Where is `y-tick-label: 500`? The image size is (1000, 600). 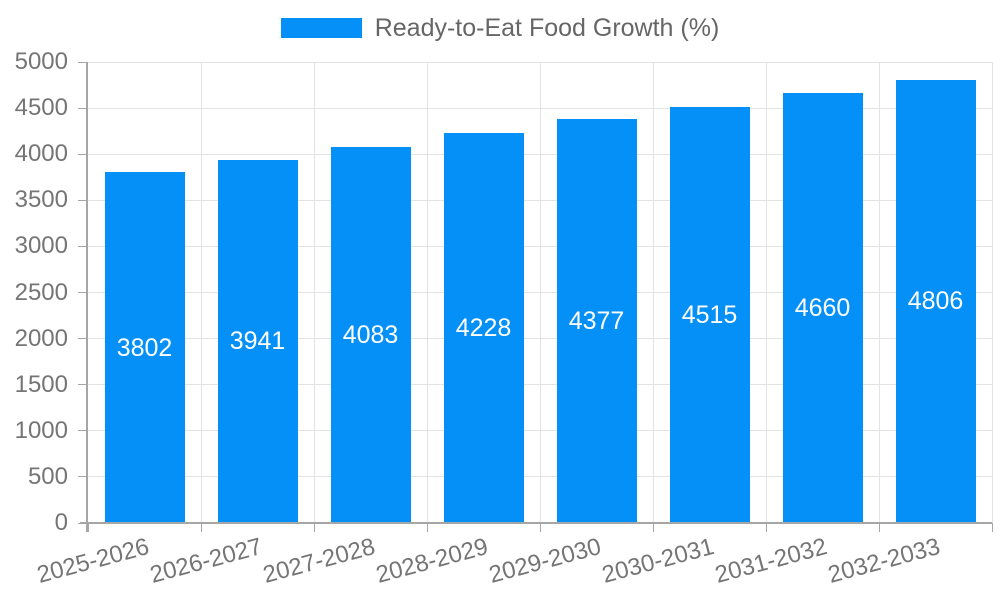 y-tick-label: 500 is located at coordinates (47, 476).